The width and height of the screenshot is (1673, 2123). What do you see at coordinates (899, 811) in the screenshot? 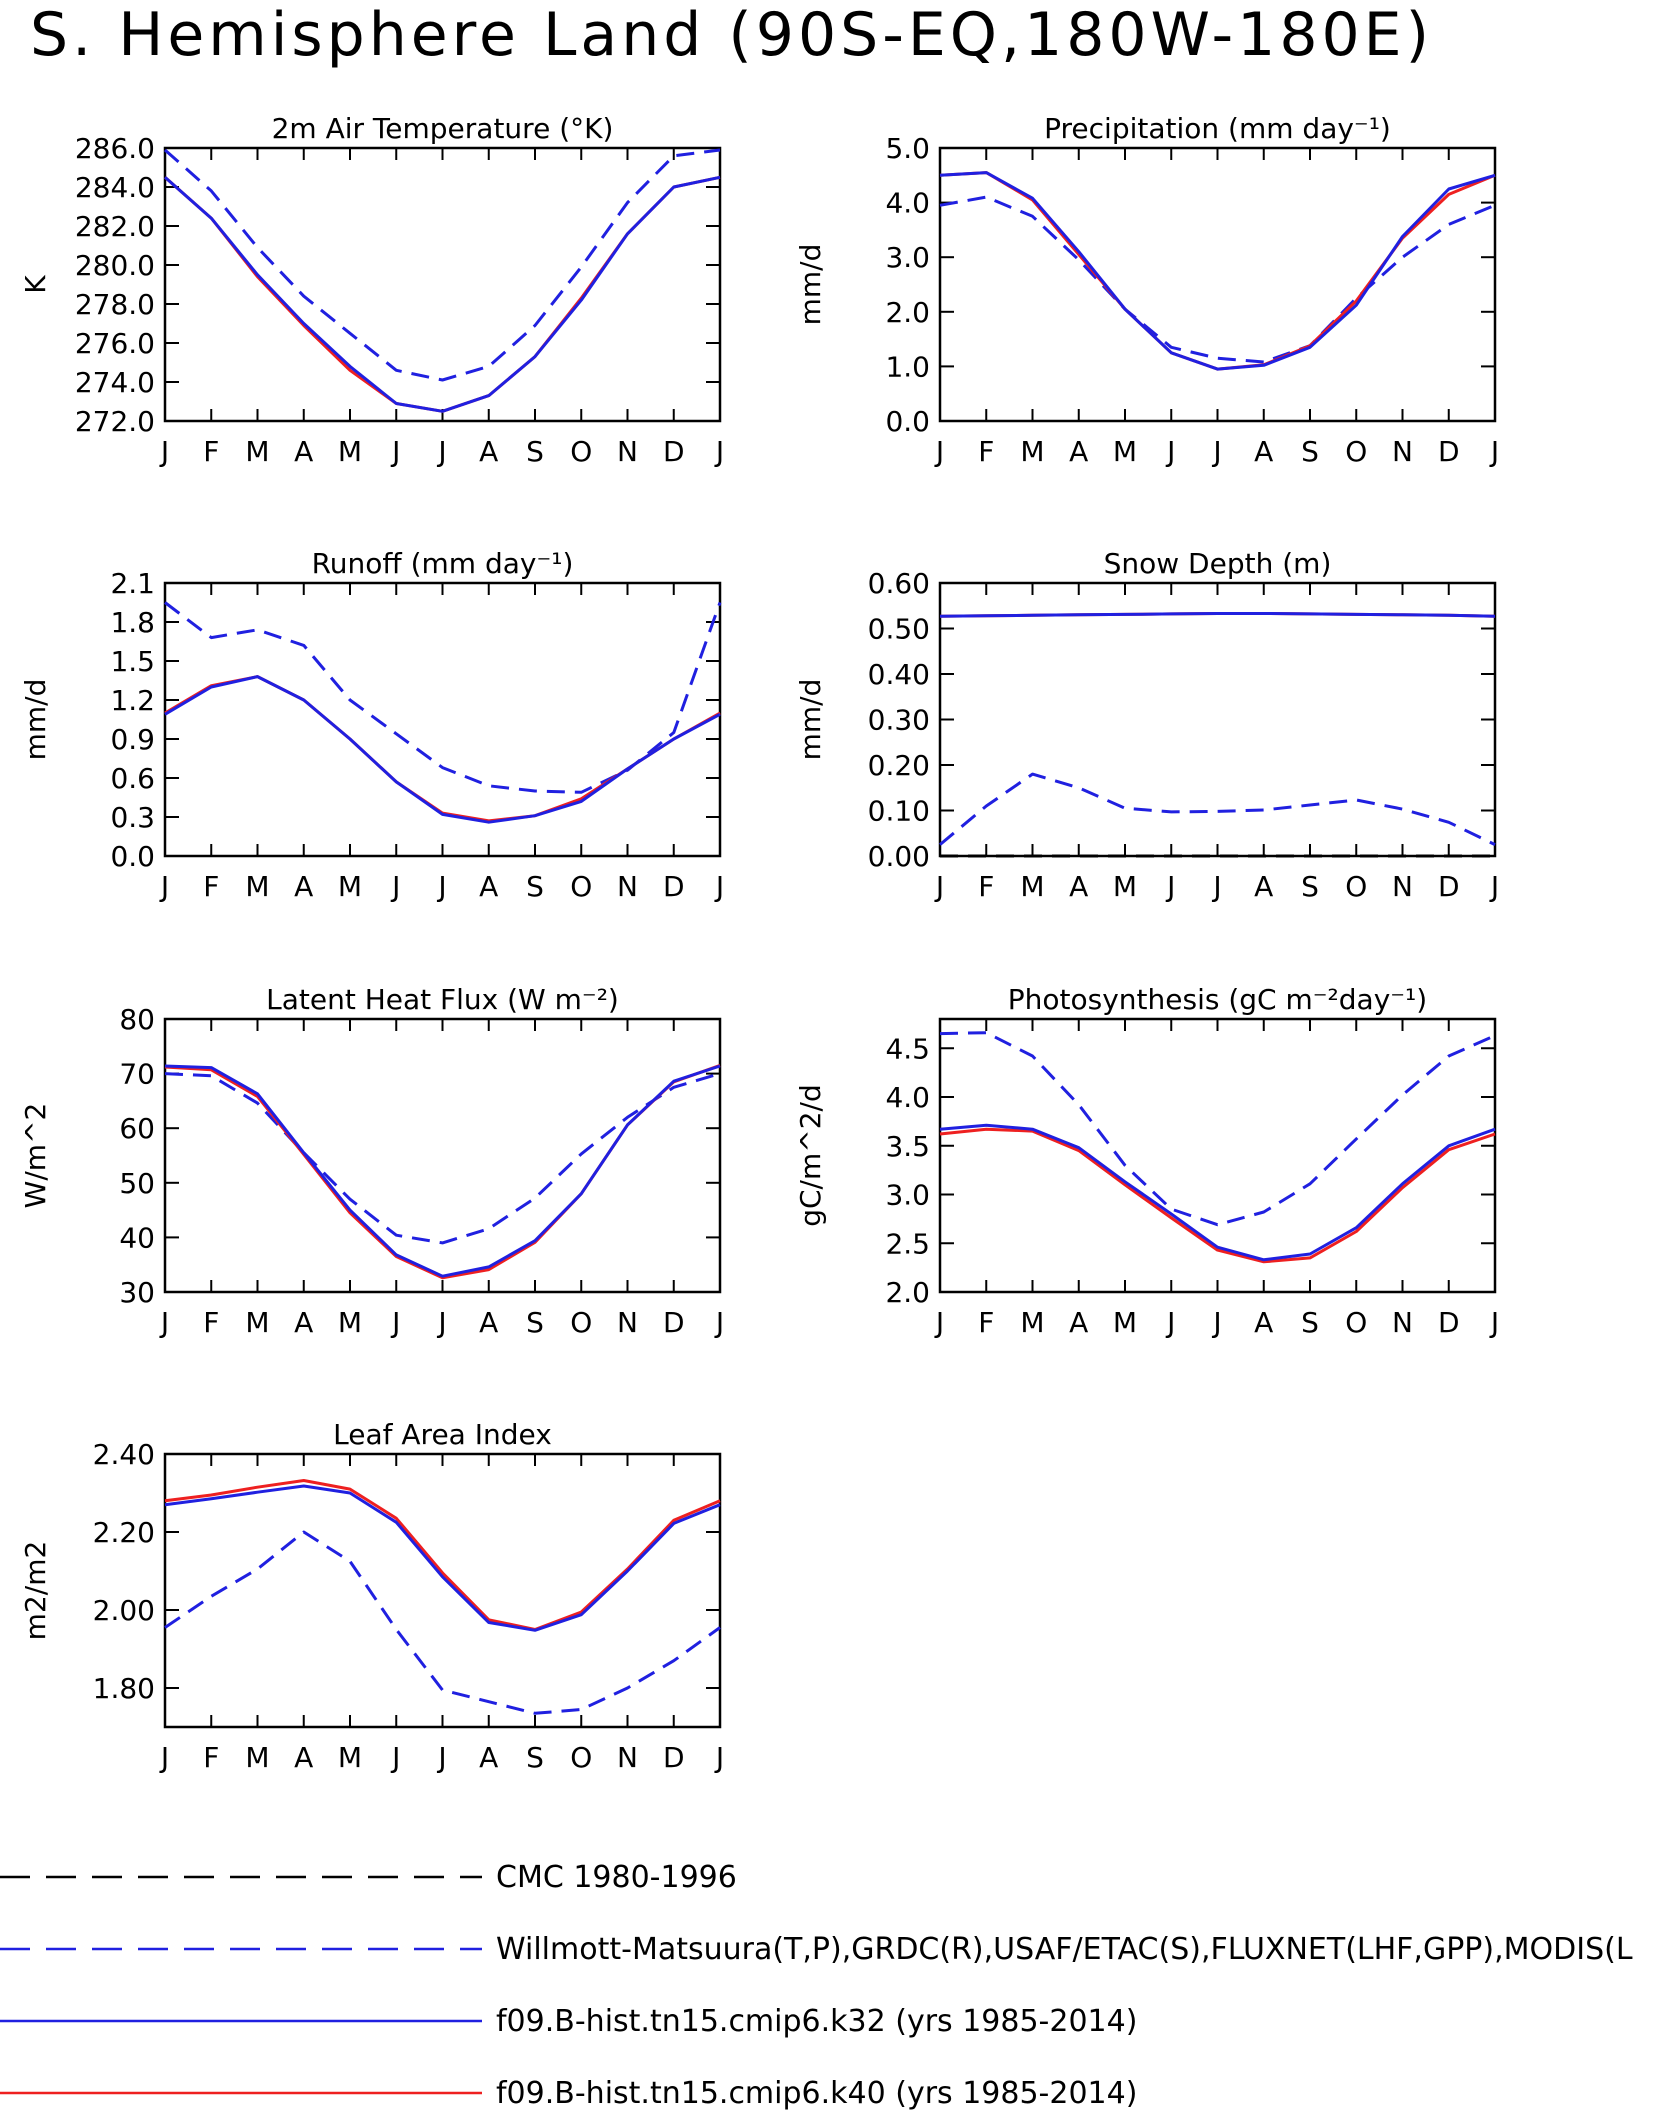
I see `y-tick-label: 0.10` at bounding box center [899, 811].